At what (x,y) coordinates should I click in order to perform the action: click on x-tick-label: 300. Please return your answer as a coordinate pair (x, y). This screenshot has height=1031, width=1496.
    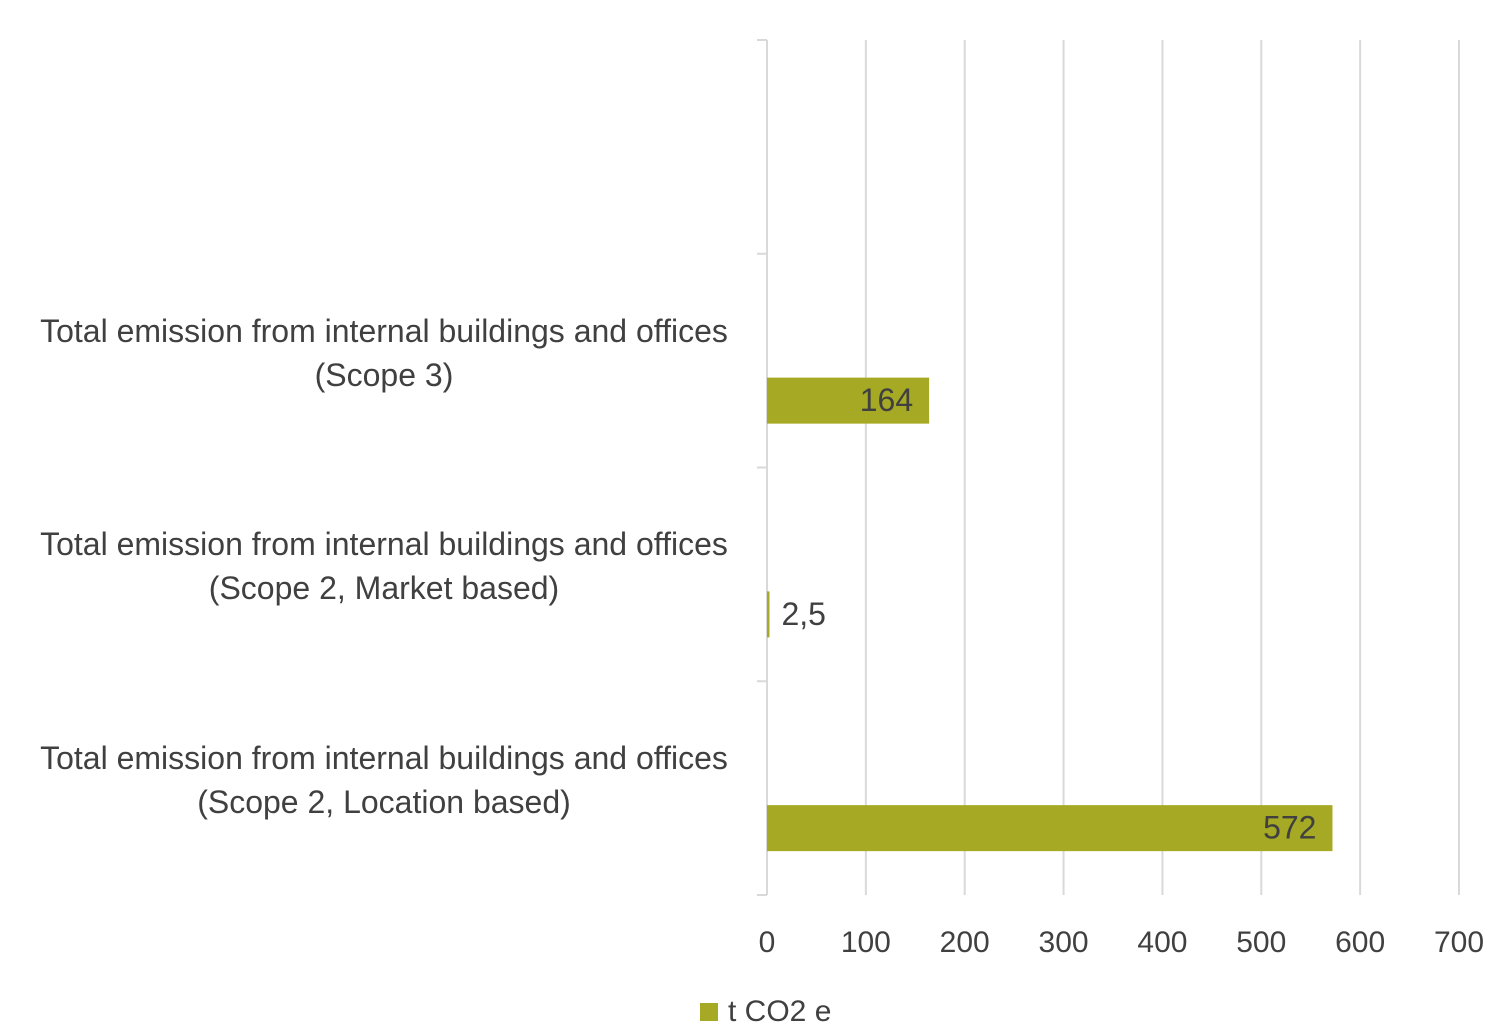
    Looking at the image, I should click on (1064, 942).